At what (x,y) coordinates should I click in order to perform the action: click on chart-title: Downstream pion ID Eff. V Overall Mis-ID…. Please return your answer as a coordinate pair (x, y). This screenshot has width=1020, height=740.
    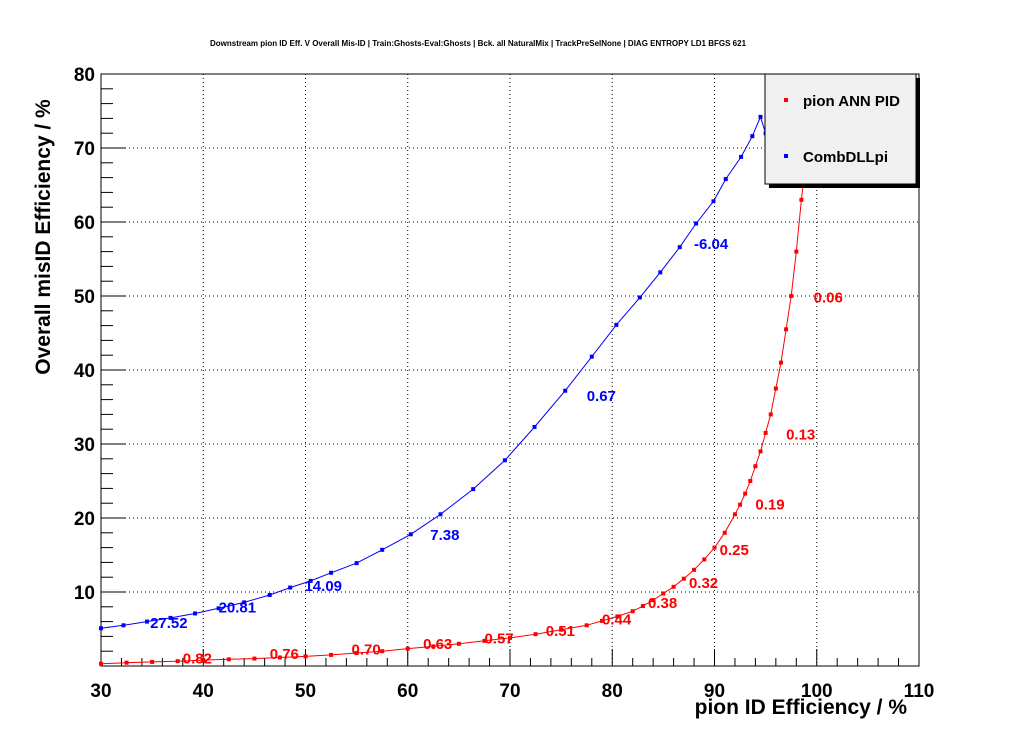
    Looking at the image, I should click on (478, 43).